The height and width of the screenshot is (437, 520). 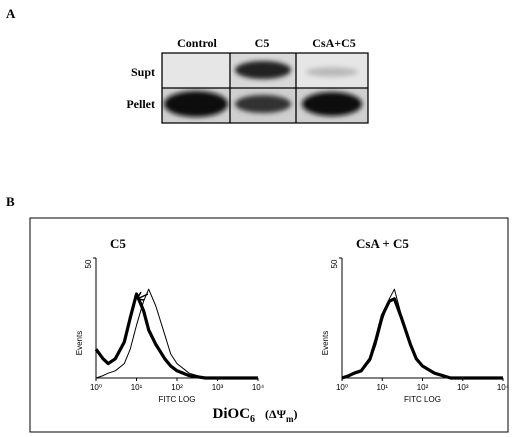 What do you see at coordinates (140, 104) in the screenshot?
I see `row-label: Pellet` at bounding box center [140, 104].